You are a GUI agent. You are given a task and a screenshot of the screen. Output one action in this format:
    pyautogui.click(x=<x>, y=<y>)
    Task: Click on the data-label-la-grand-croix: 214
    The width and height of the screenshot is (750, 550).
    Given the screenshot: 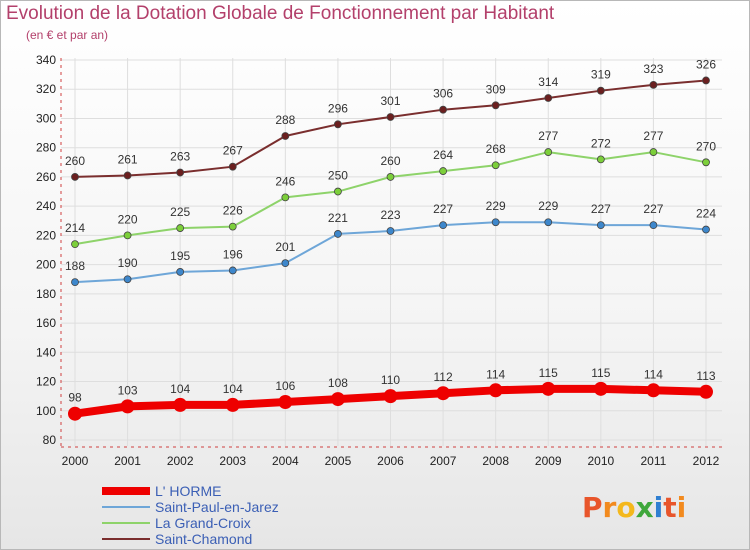 What is the action you would take?
    pyautogui.click(x=75, y=228)
    